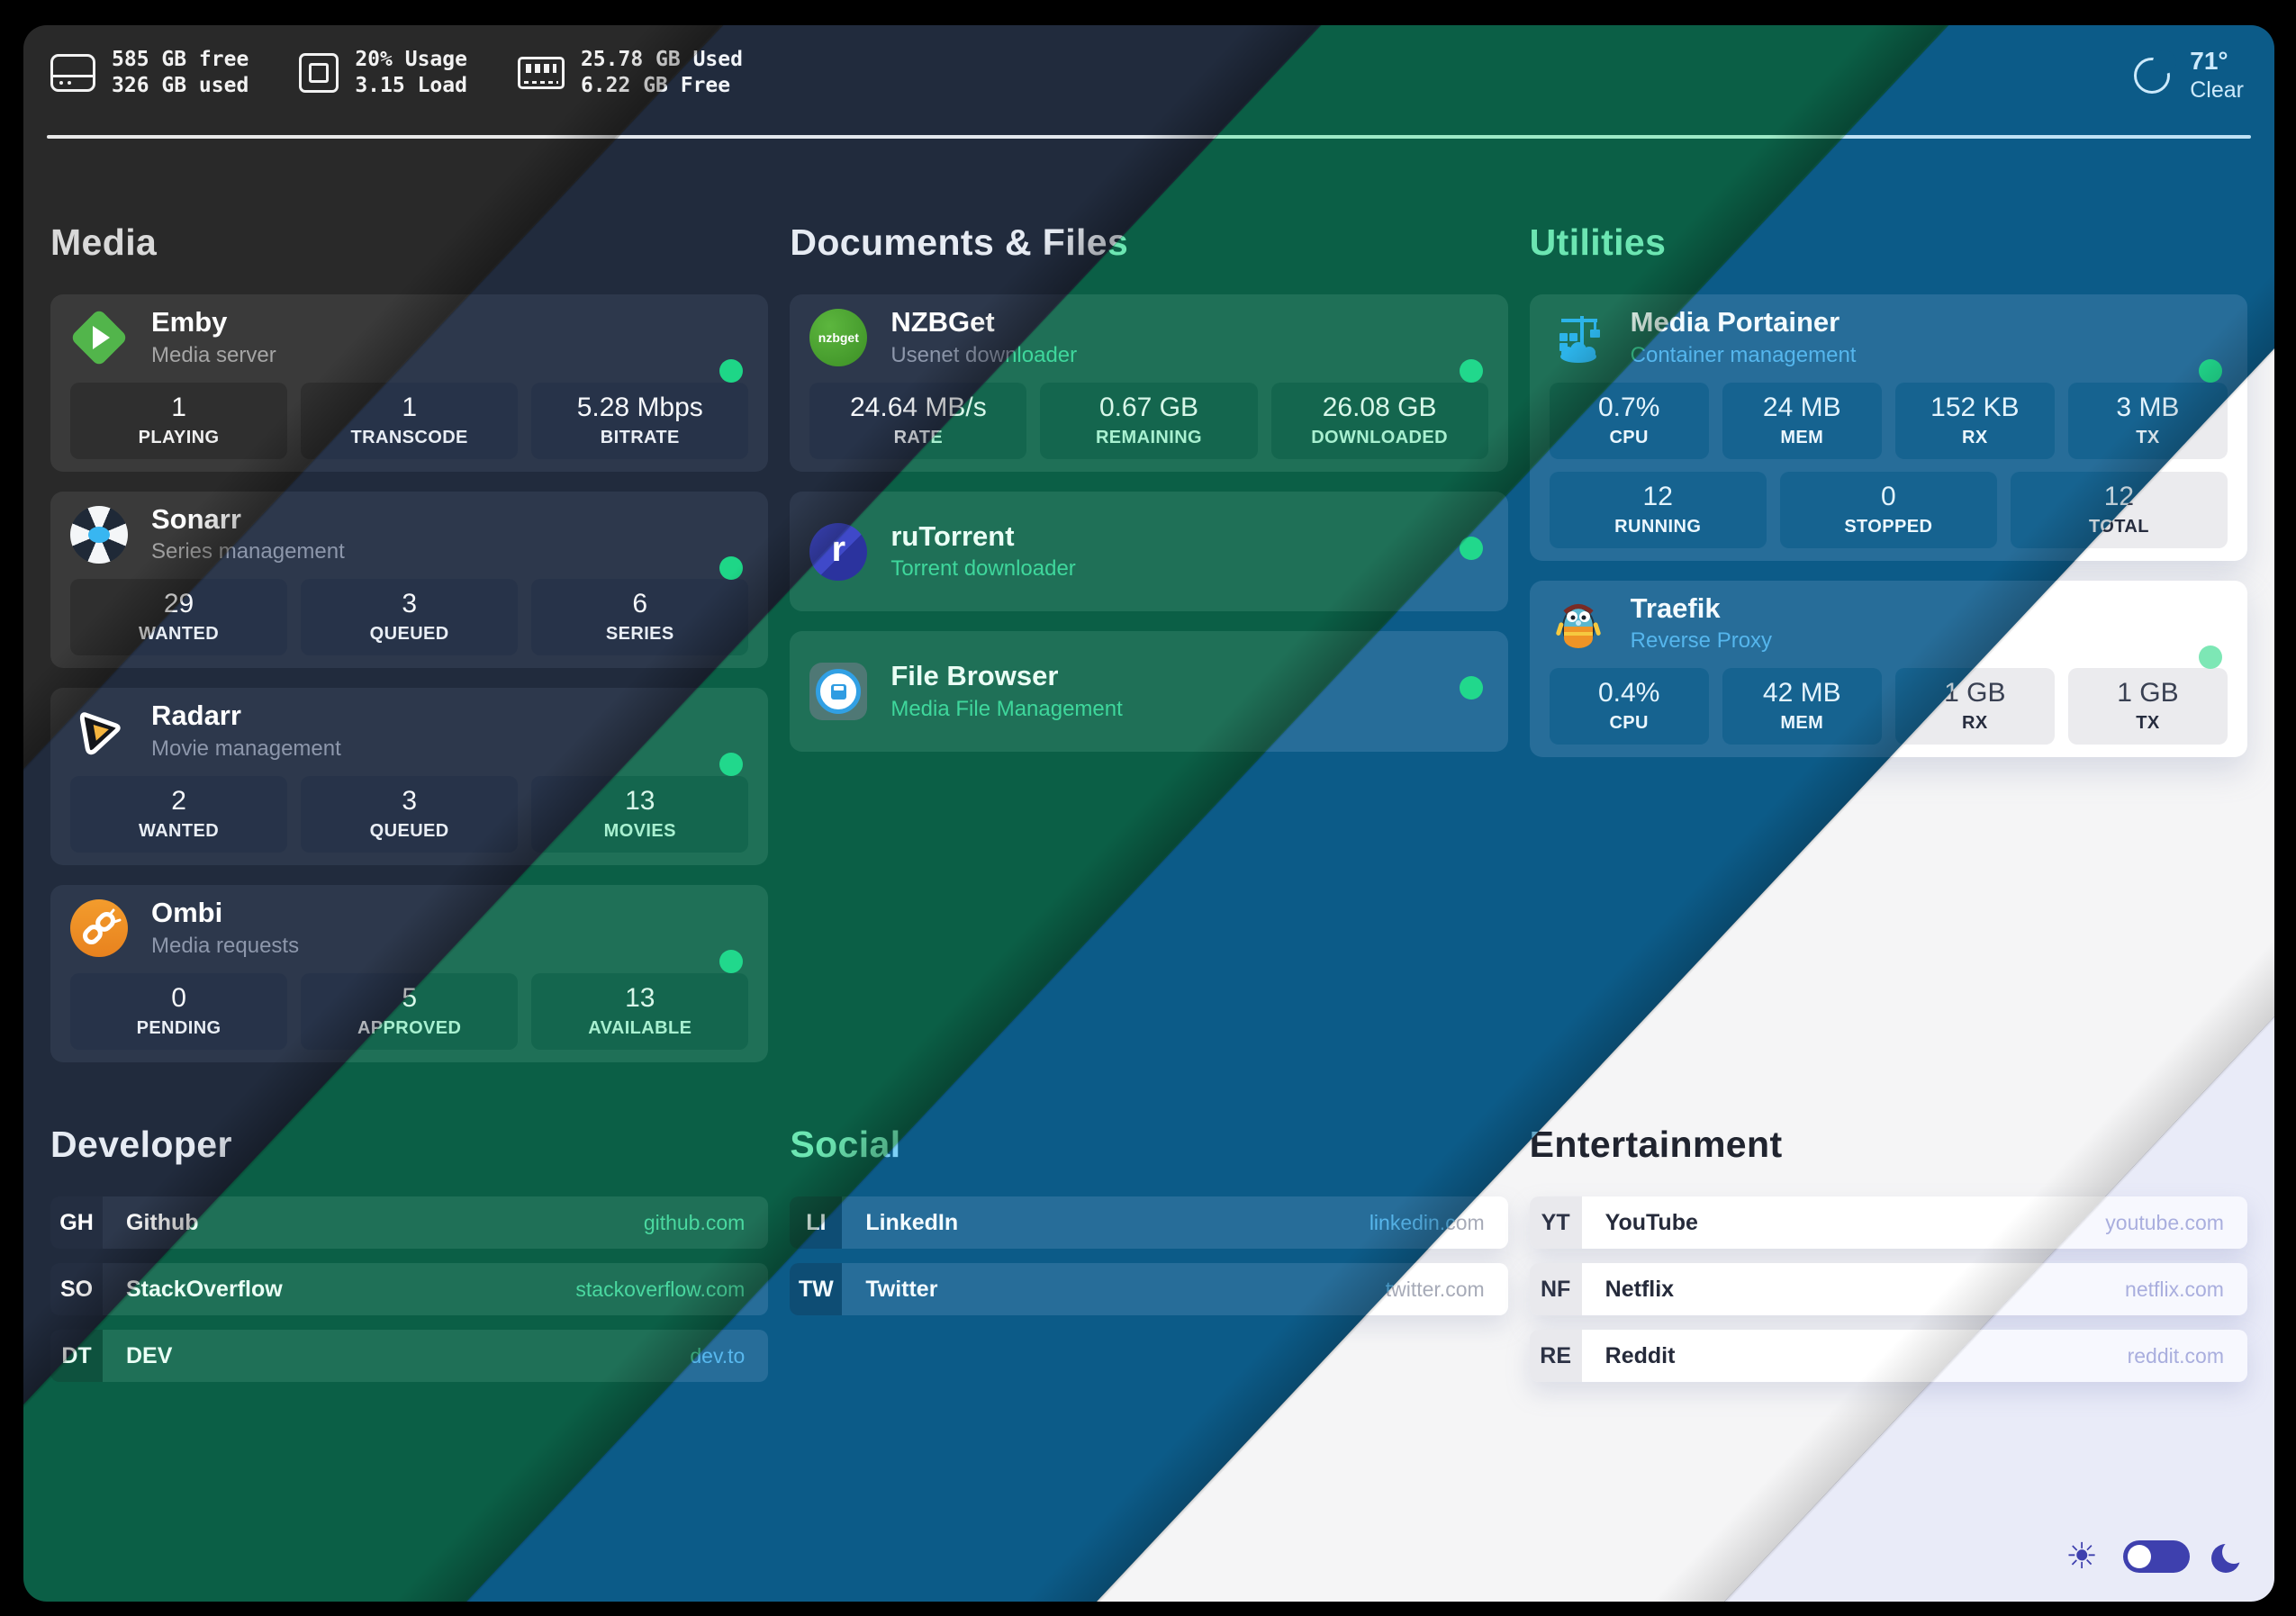 This screenshot has width=2296, height=1616. What do you see at coordinates (76, 1289) in the screenshot?
I see `bookmark-abbr: SO` at bounding box center [76, 1289].